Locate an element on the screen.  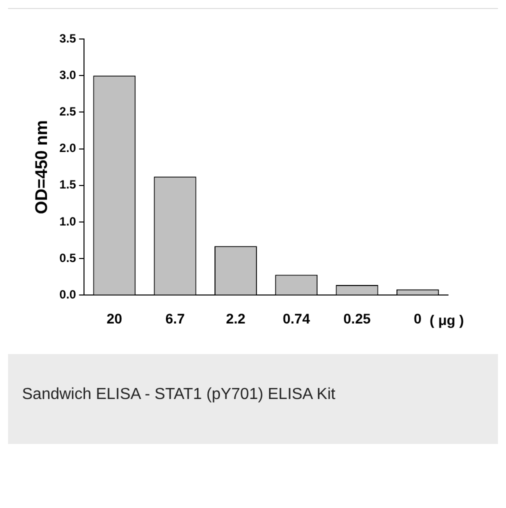
x-tick-label: 0 is located at coordinates (418, 318).